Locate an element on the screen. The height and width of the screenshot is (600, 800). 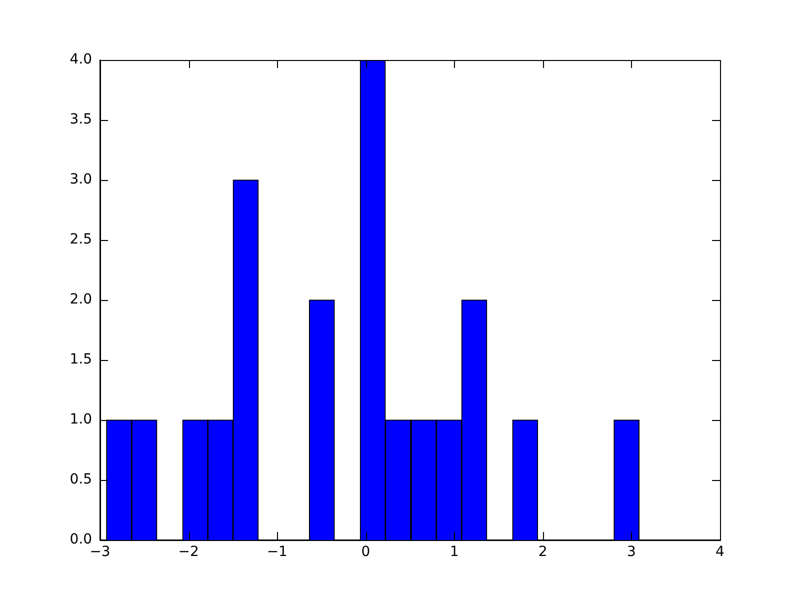
y-tick-label: 2.0 is located at coordinates (81, 300).